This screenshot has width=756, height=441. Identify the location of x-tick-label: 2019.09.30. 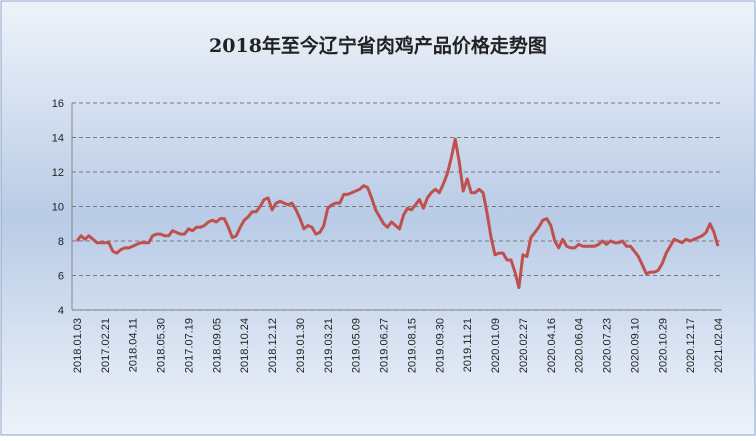
(440, 345).